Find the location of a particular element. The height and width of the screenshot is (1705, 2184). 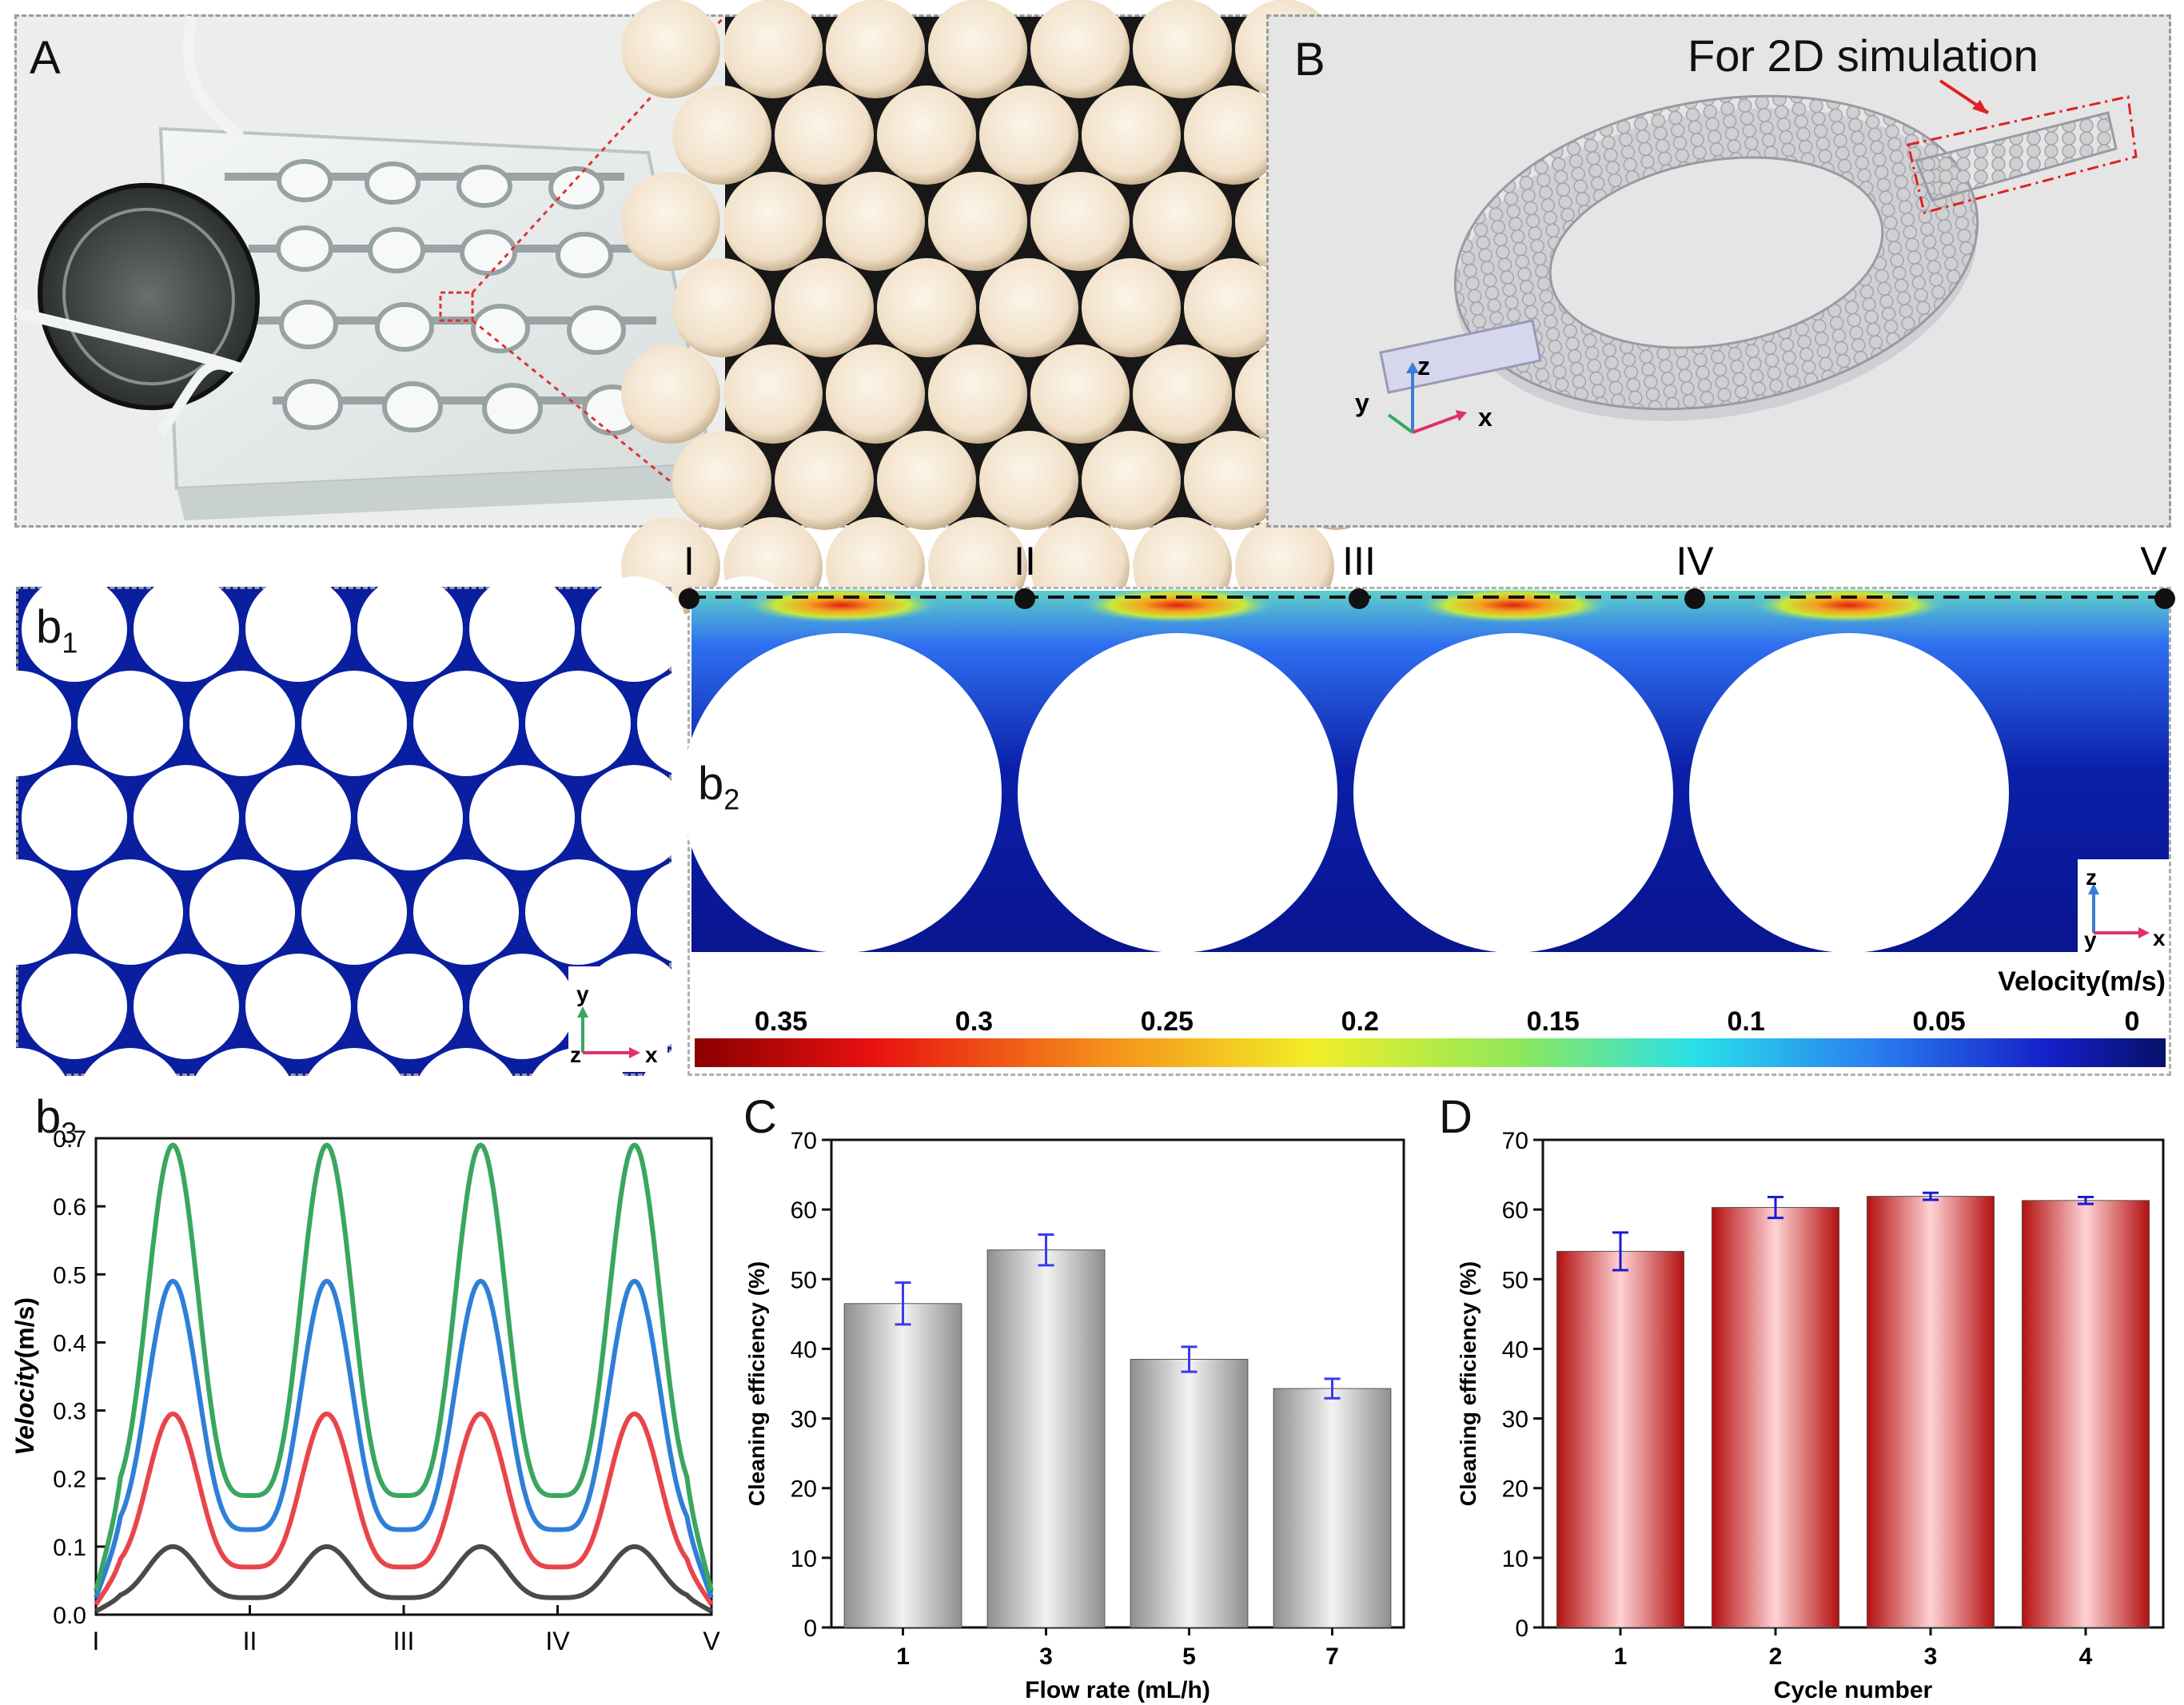

section-label: III is located at coordinates (1359, 561).